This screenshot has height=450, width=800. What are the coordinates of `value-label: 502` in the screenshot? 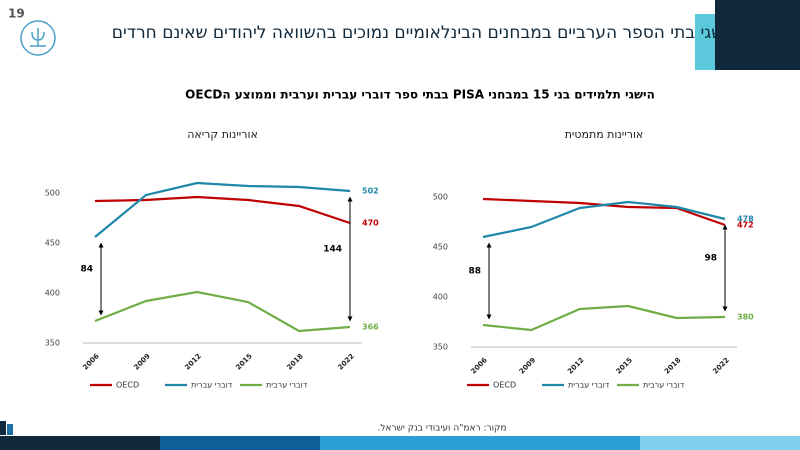 It's located at (370, 191).